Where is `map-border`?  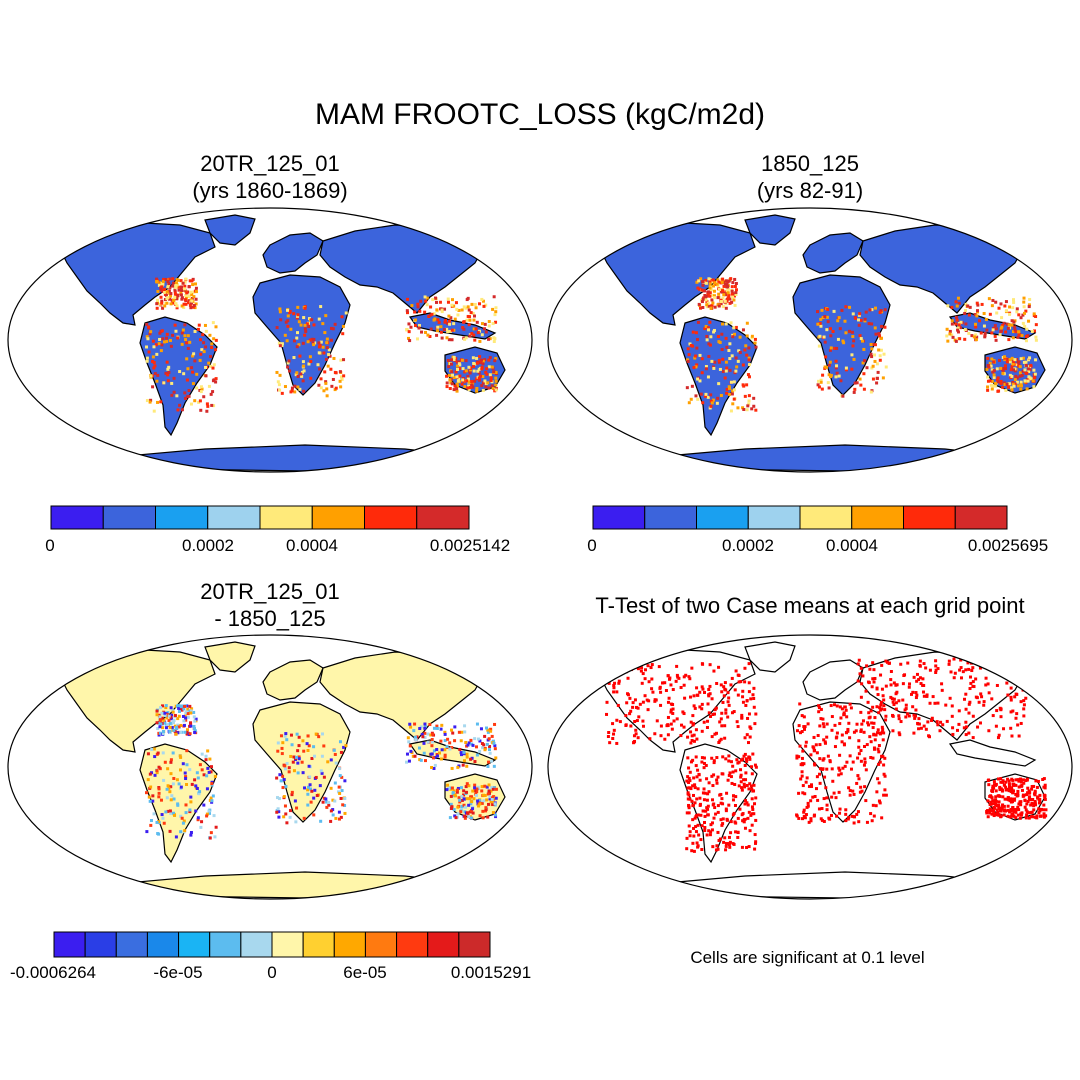 map-border is located at coordinates (270, 767).